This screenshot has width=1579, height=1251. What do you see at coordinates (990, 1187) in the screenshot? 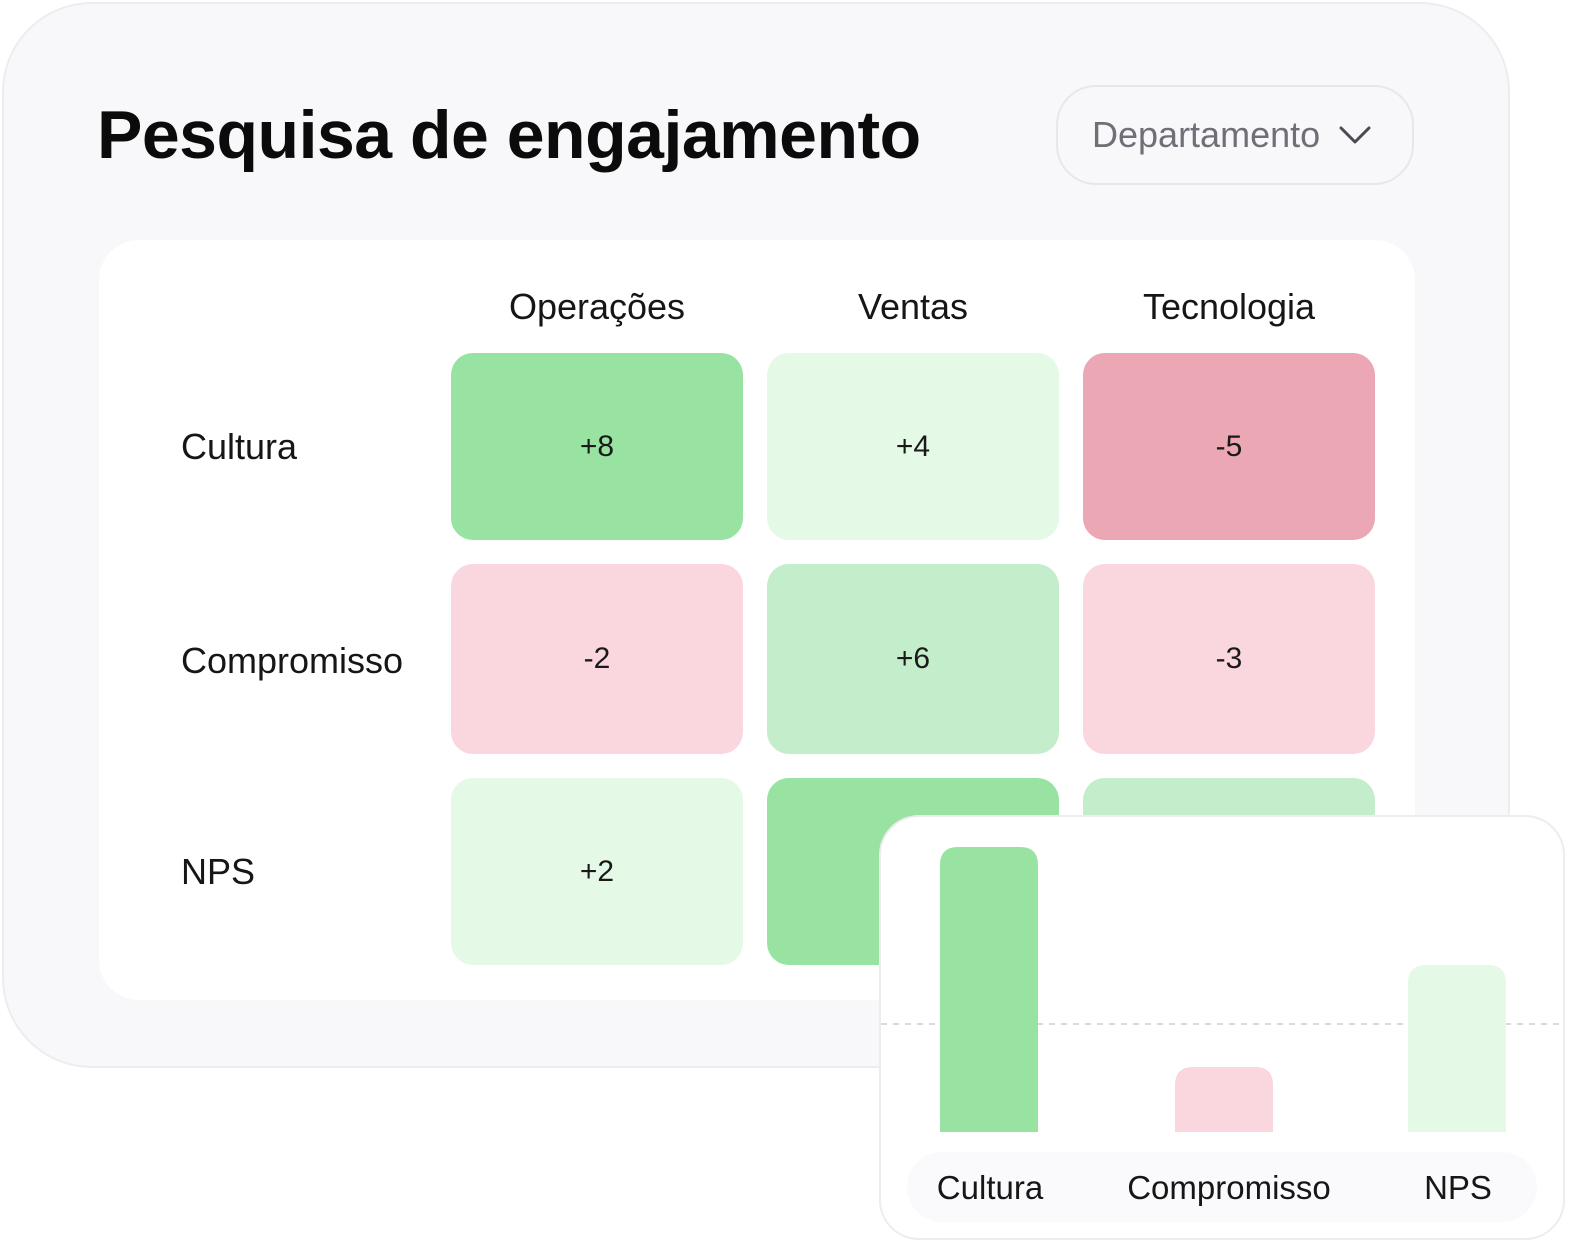
I see `bar-label-cultura: Cultura` at bounding box center [990, 1187].